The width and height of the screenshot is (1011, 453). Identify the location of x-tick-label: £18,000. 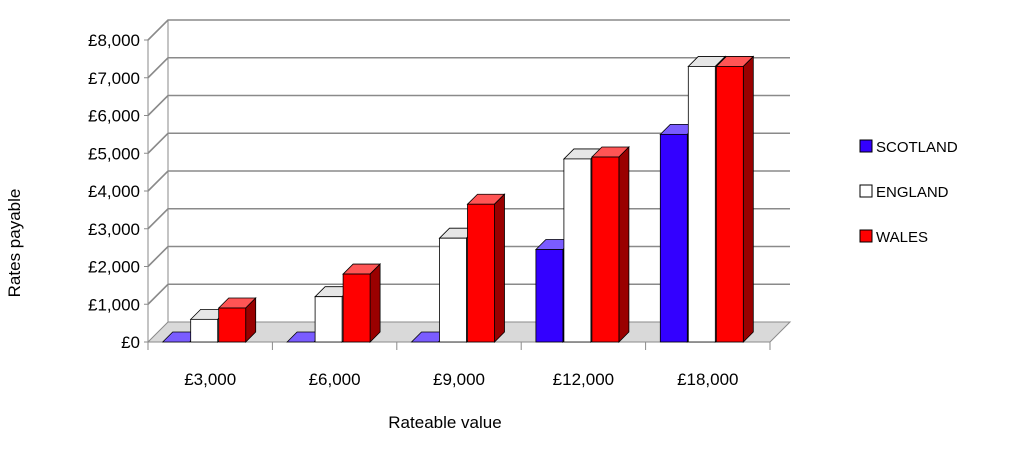
(707, 379).